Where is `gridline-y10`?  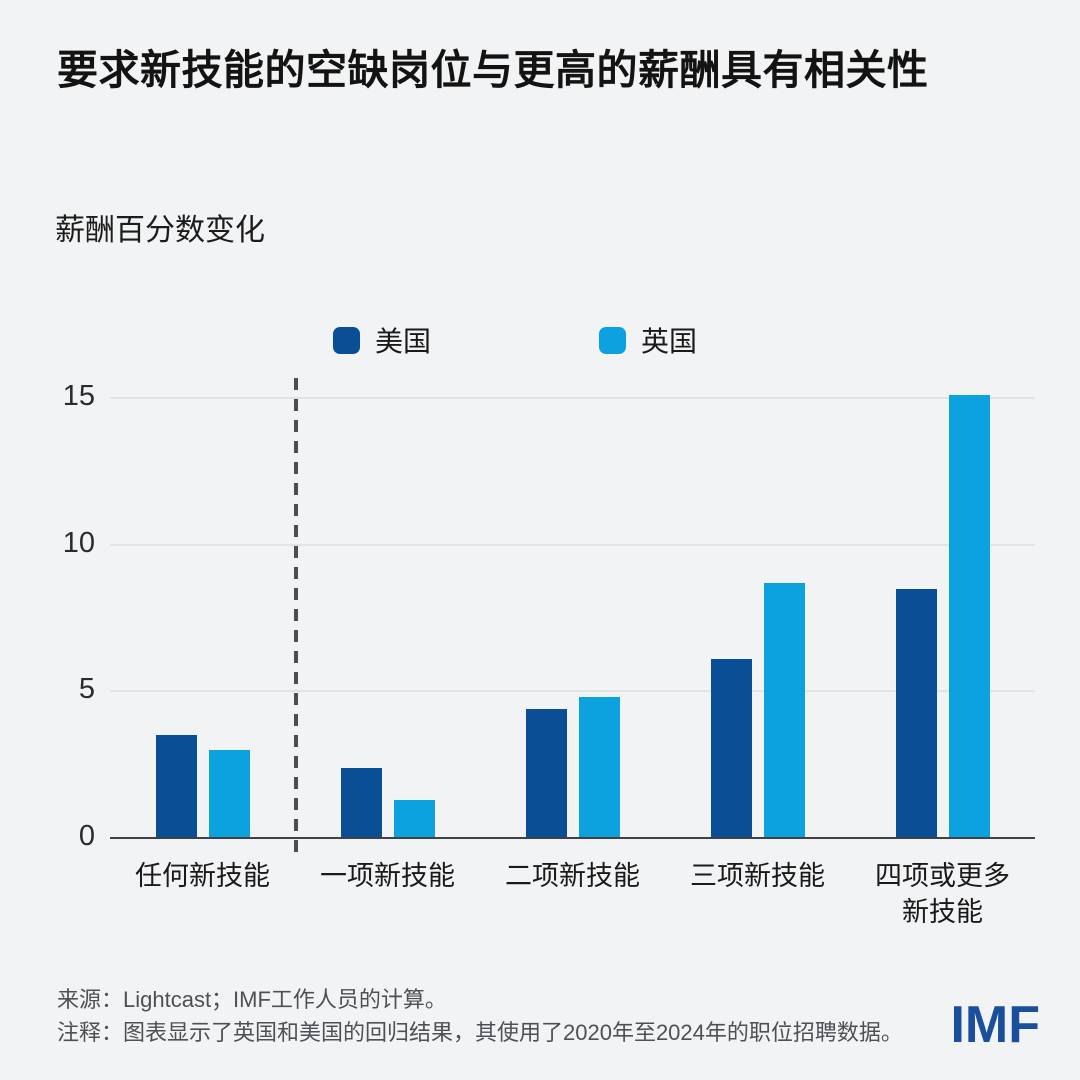
gridline-y10 is located at coordinates (572, 544).